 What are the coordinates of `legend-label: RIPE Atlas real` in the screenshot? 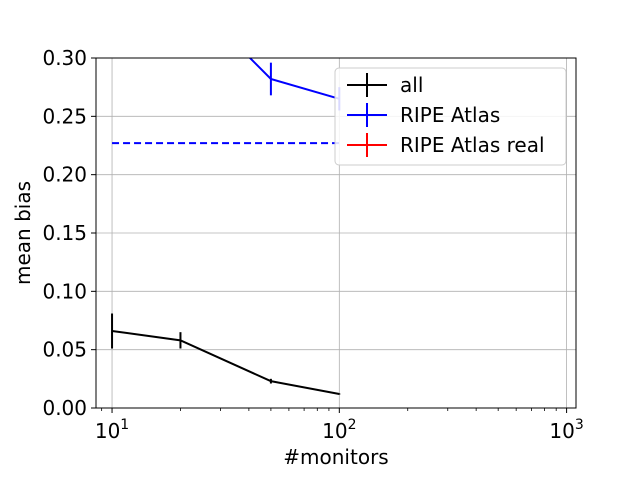 It's located at (472, 145).